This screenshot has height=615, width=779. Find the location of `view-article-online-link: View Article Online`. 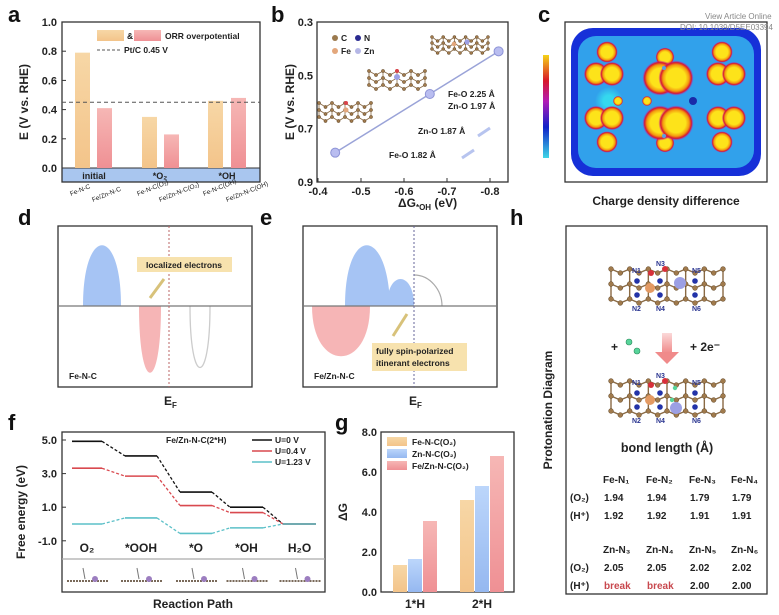

view-article-online-link: View Article Online is located at coordinates (738, 16).